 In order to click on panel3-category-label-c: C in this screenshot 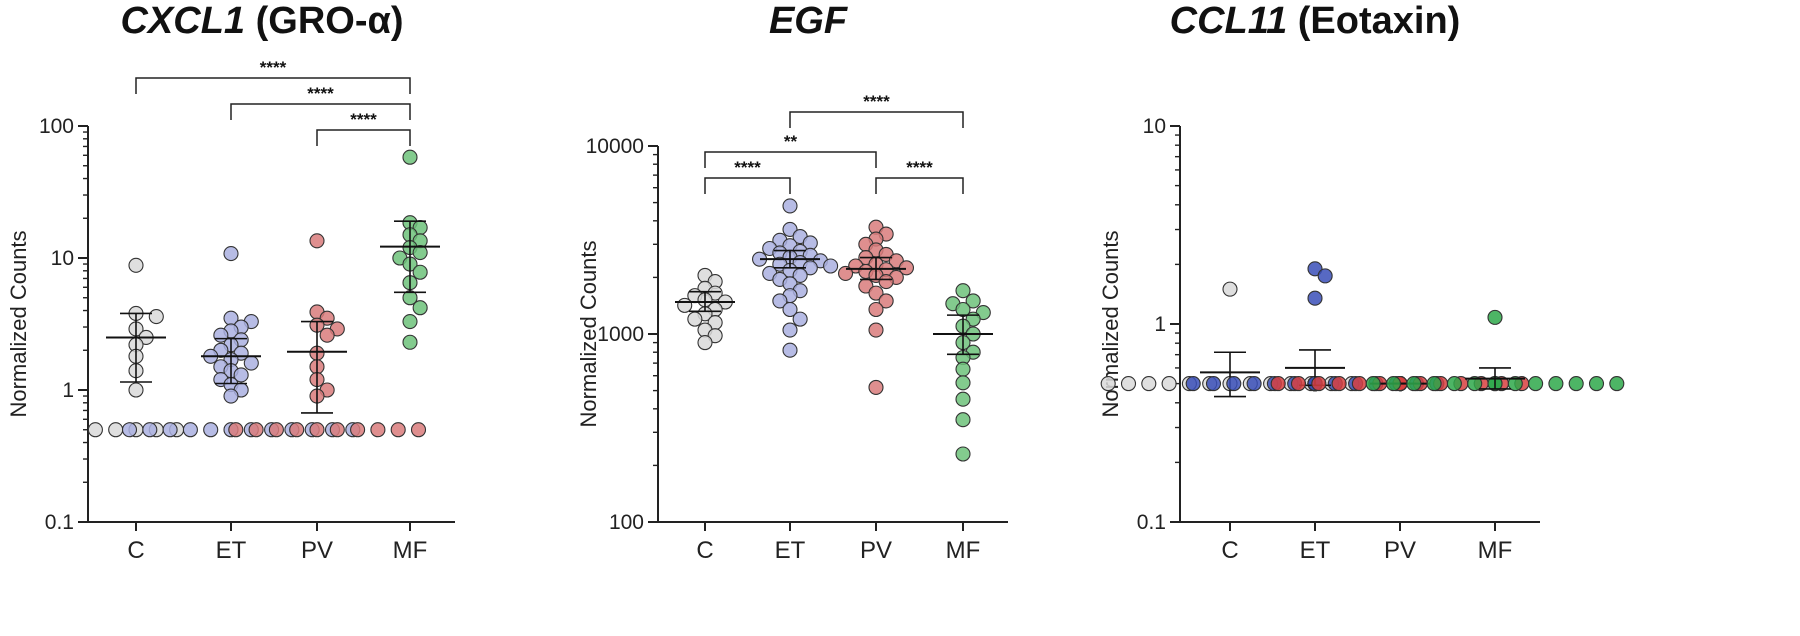, I will do `click(1229, 550)`.